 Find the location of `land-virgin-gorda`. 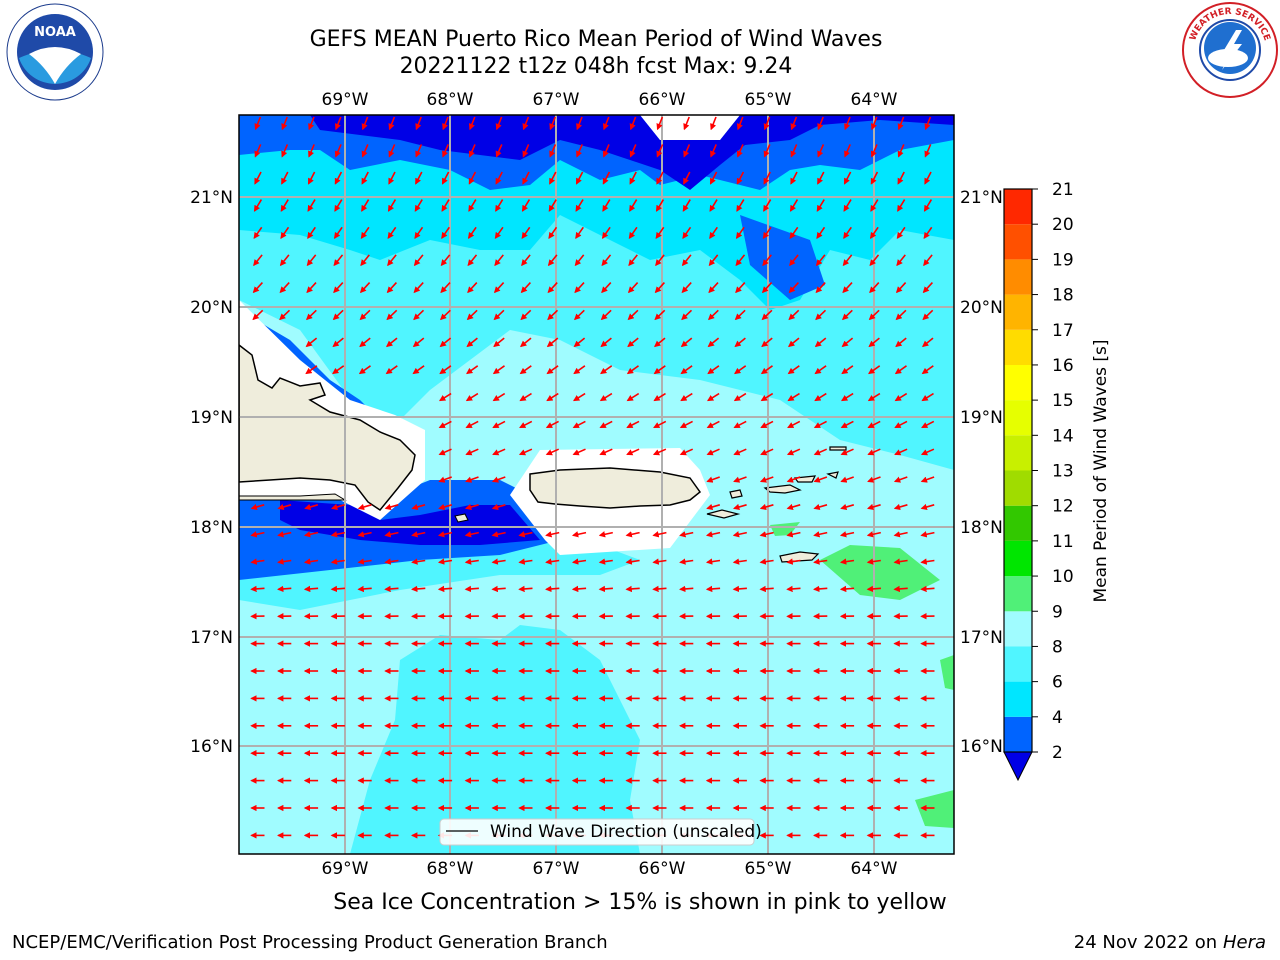

land-virgin-gorda is located at coordinates (832, 475).